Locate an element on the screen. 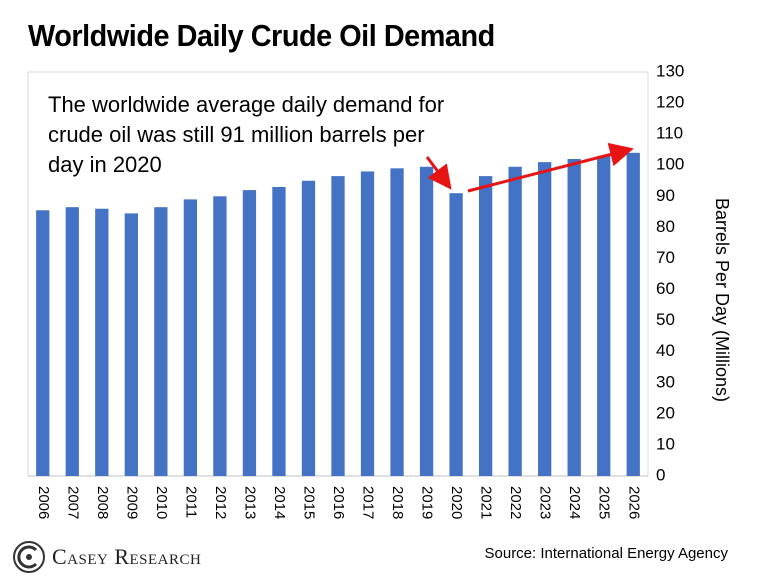 The width and height of the screenshot is (760, 588). bar-2021 is located at coordinates (485, 326).